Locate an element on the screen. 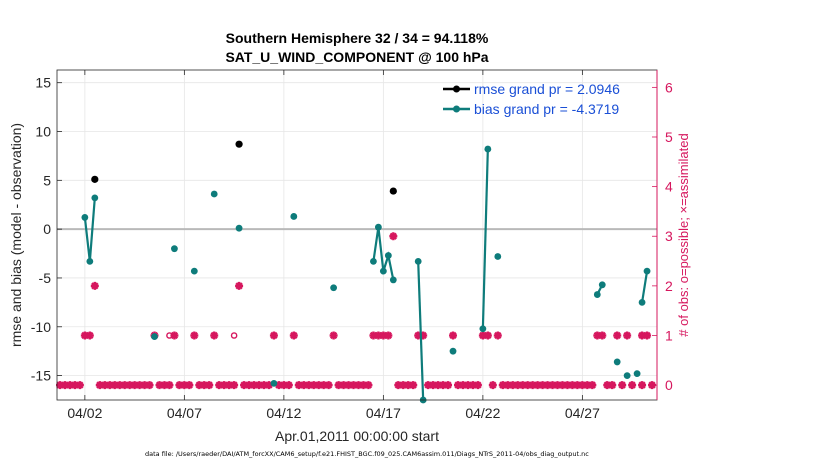  legend-bias-label: bias grand pr = -4.3719 is located at coordinates (546, 109).